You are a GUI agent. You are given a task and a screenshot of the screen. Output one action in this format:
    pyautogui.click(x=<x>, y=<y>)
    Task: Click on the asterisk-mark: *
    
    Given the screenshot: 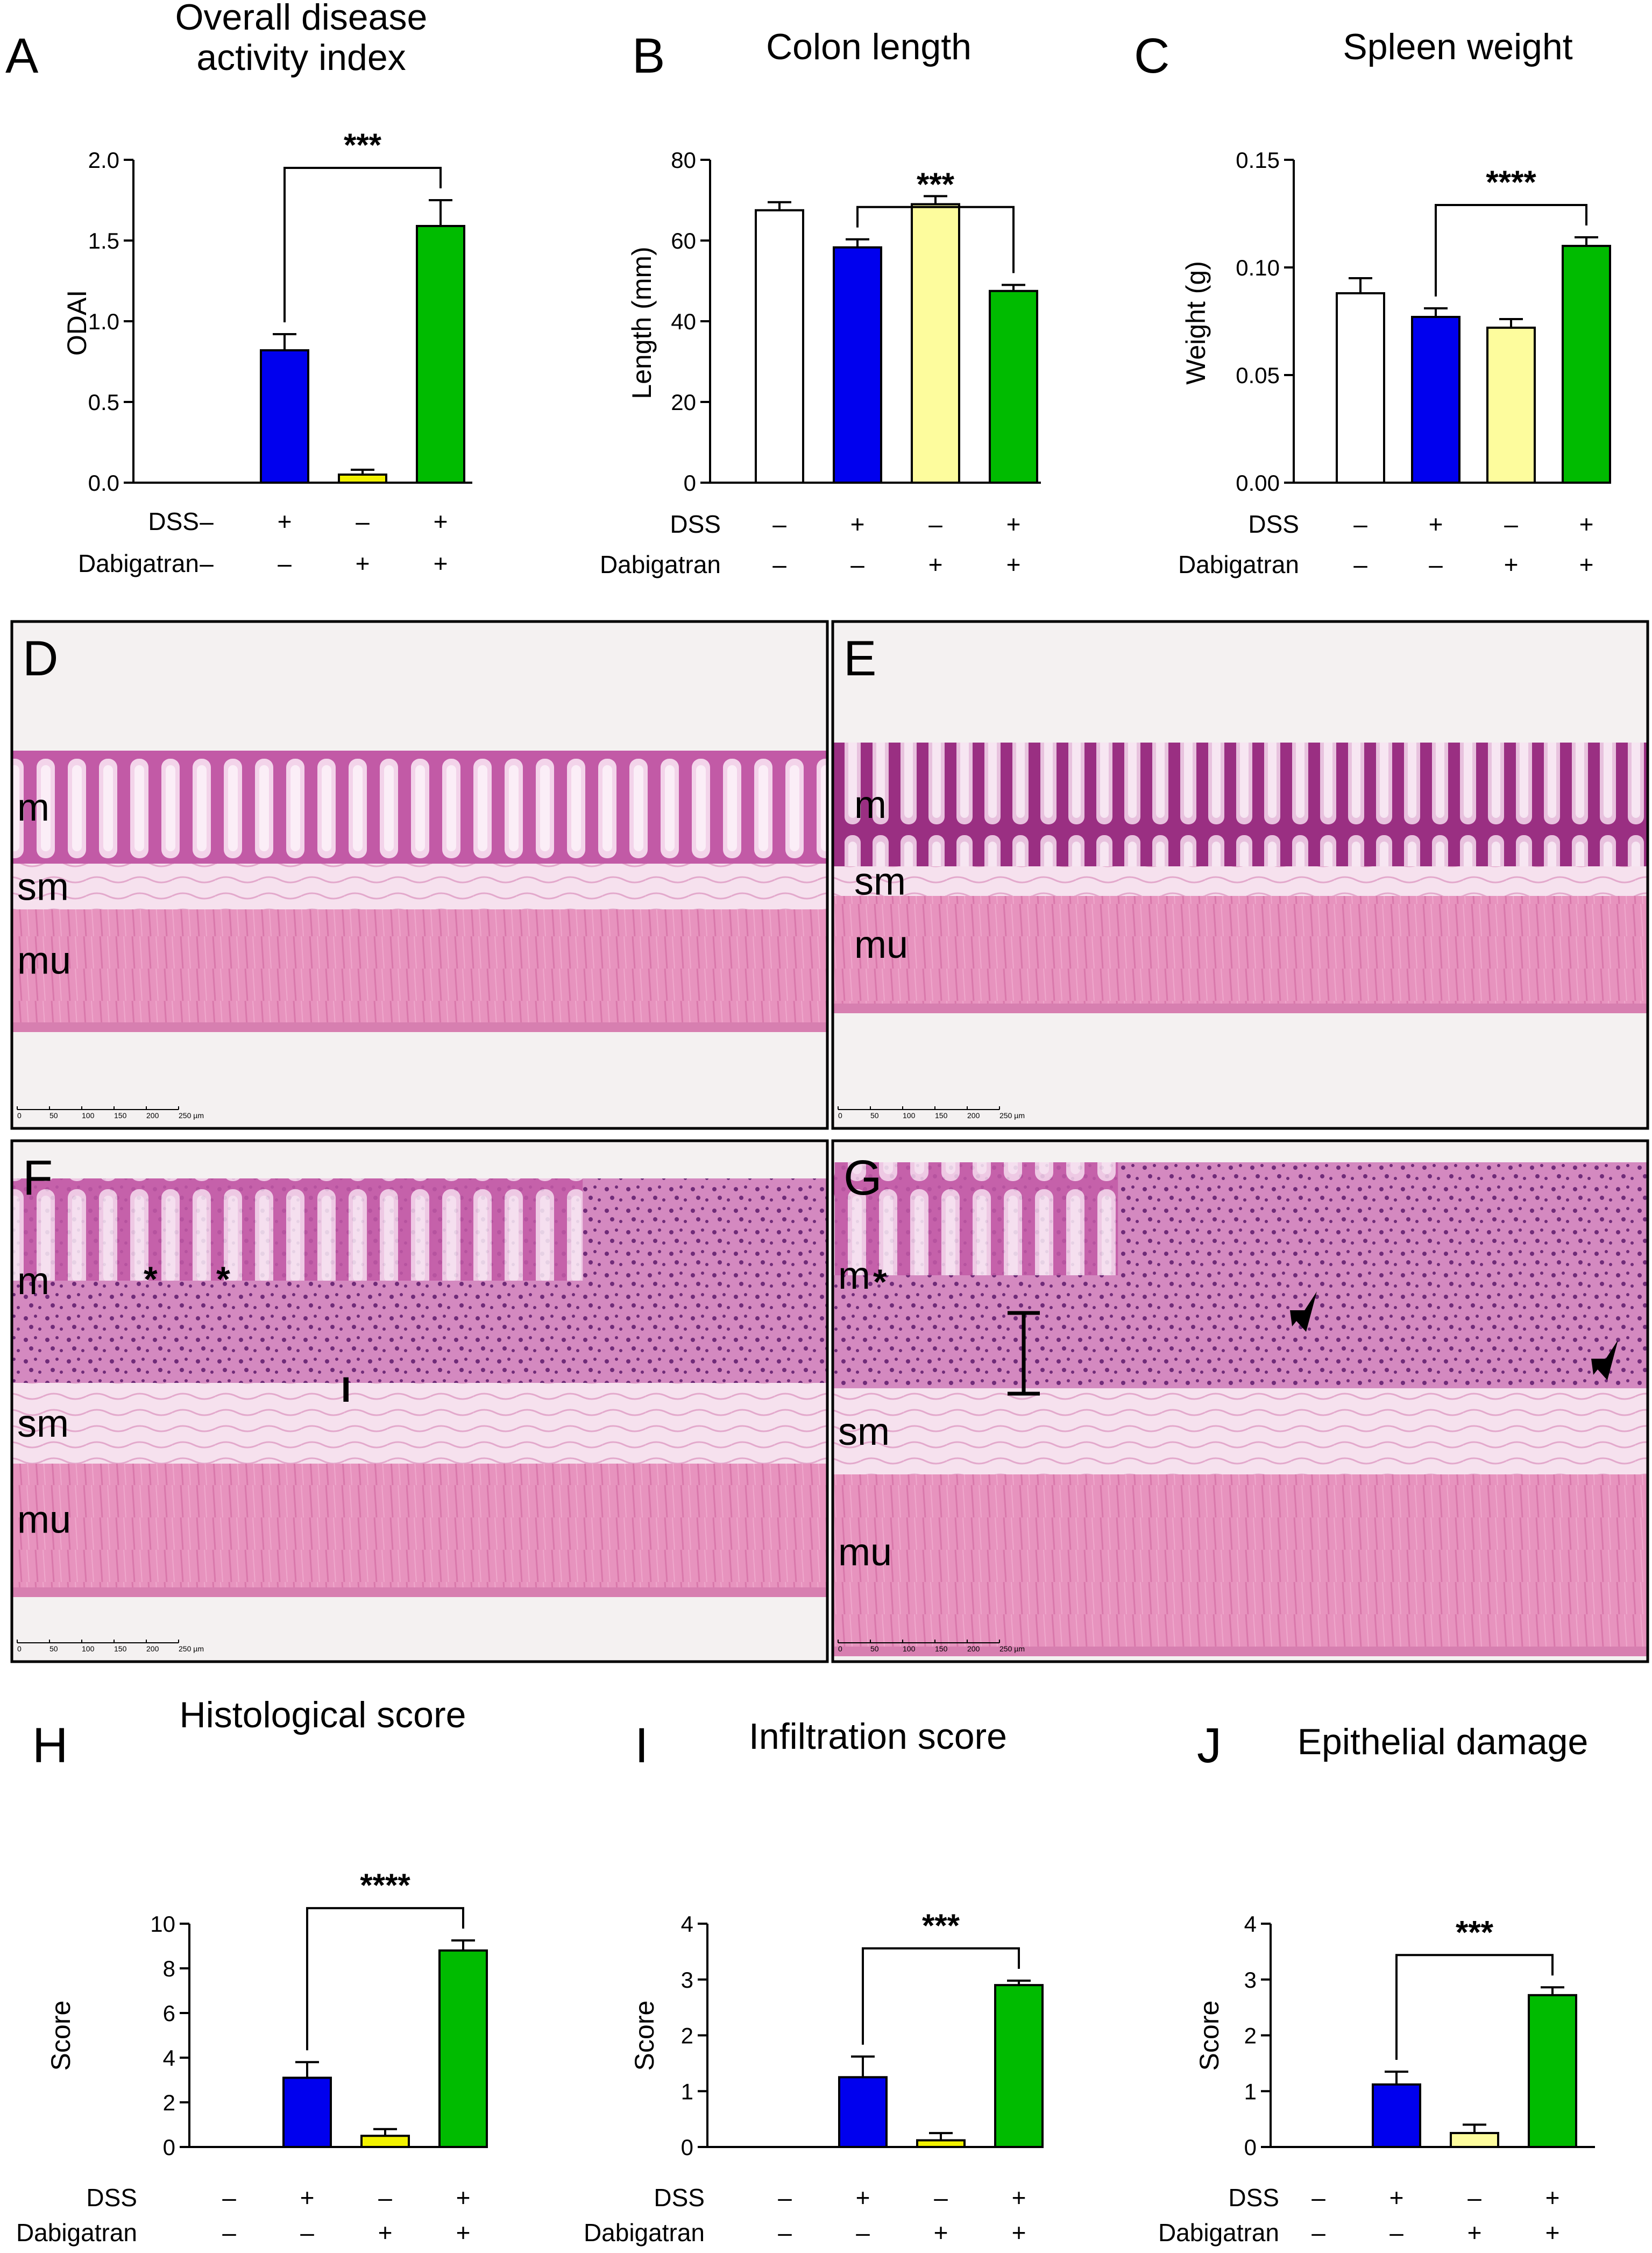 What is the action you would take?
    pyautogui.click(x=151, y=1279)
    